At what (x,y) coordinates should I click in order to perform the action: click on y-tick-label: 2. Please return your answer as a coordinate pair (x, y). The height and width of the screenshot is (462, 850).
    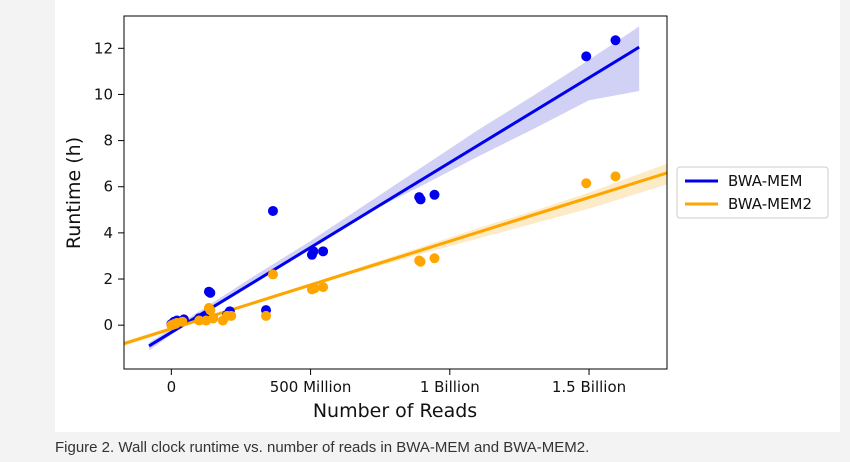
    Looking at the image, I should click on (108, 279).